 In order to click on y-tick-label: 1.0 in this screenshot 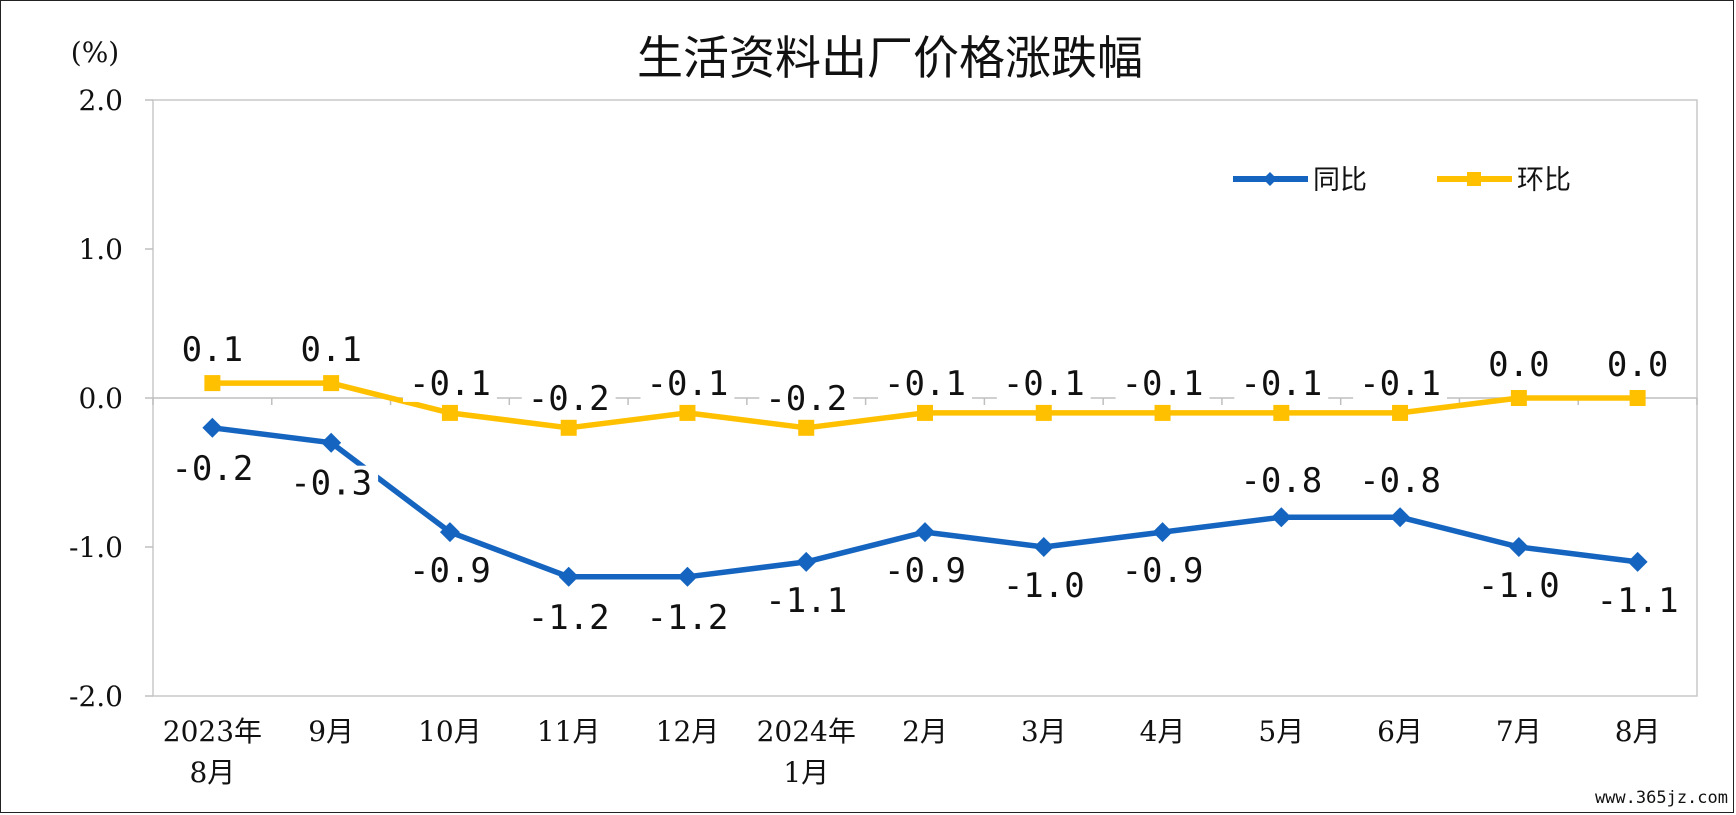, I will do `click(100, 249)`.